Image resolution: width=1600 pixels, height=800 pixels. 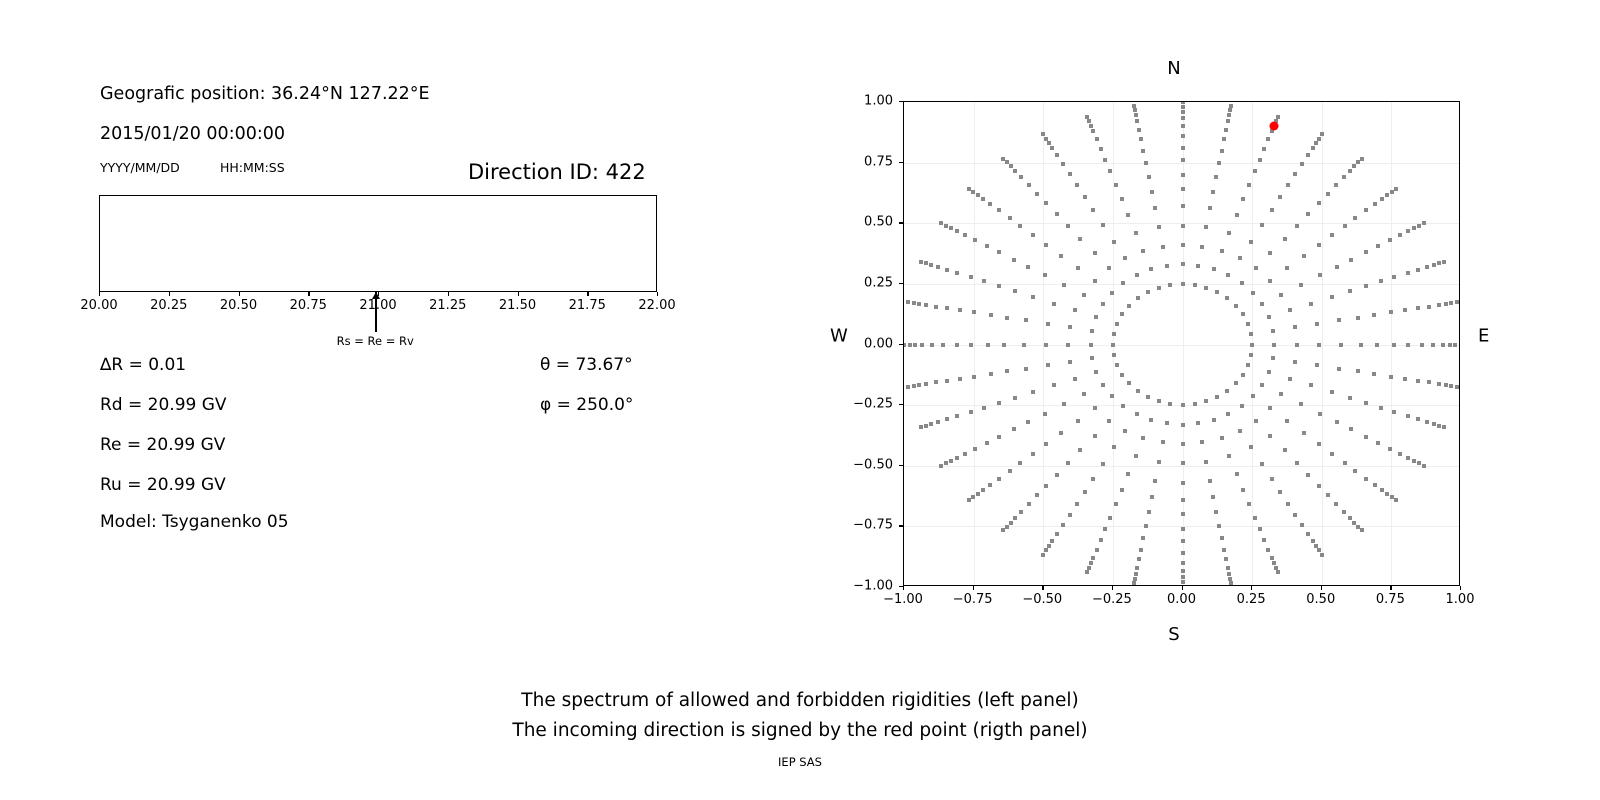 What do you see at coordinates (901, 344) in the screenshot?
I see `direction-plot-y-tick` at bounding box center [901, 344].